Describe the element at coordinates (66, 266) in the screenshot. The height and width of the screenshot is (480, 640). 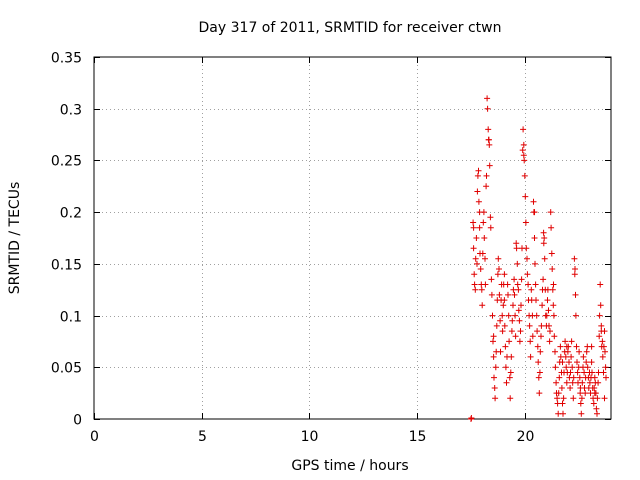
I see `y-tick-label: 0.15` at that location.